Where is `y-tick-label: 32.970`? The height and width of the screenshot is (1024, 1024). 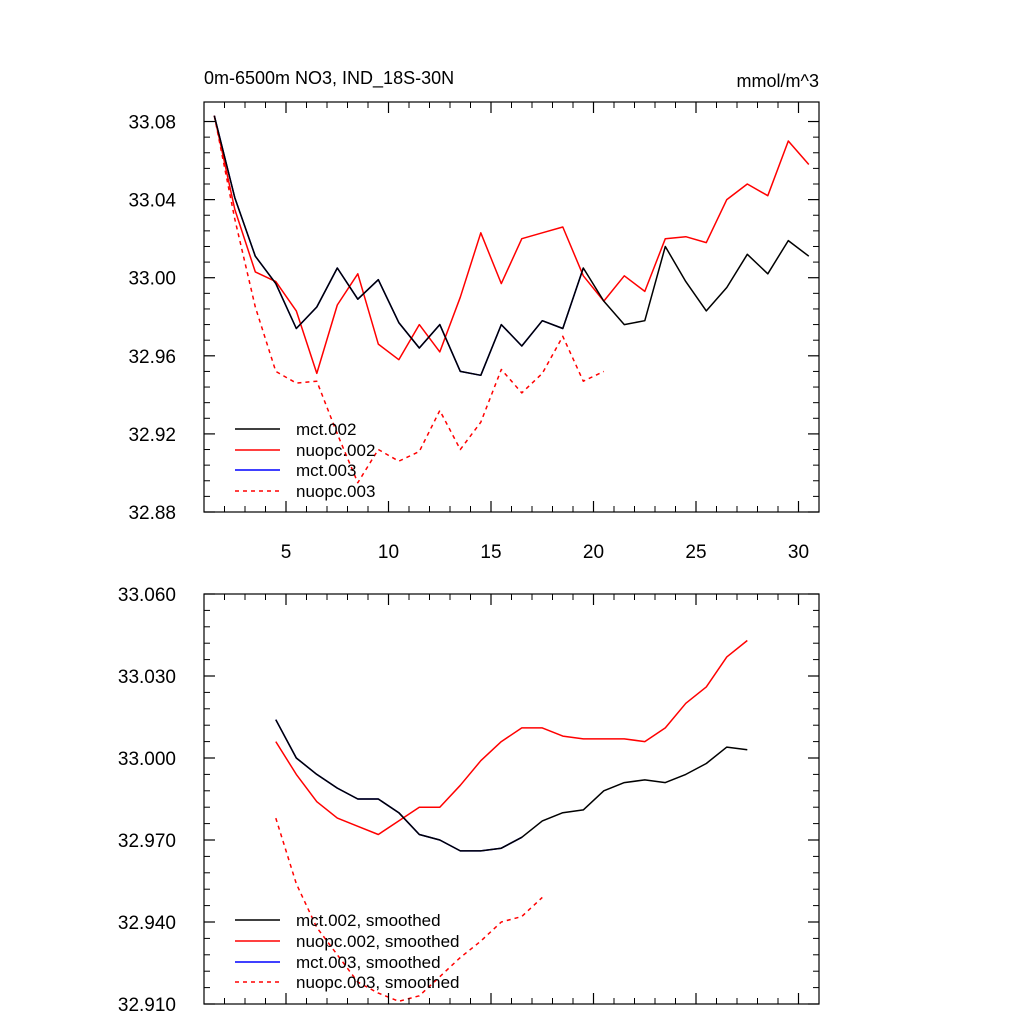
y-tick-label: 32.970 is located at coordinates (147, 841).